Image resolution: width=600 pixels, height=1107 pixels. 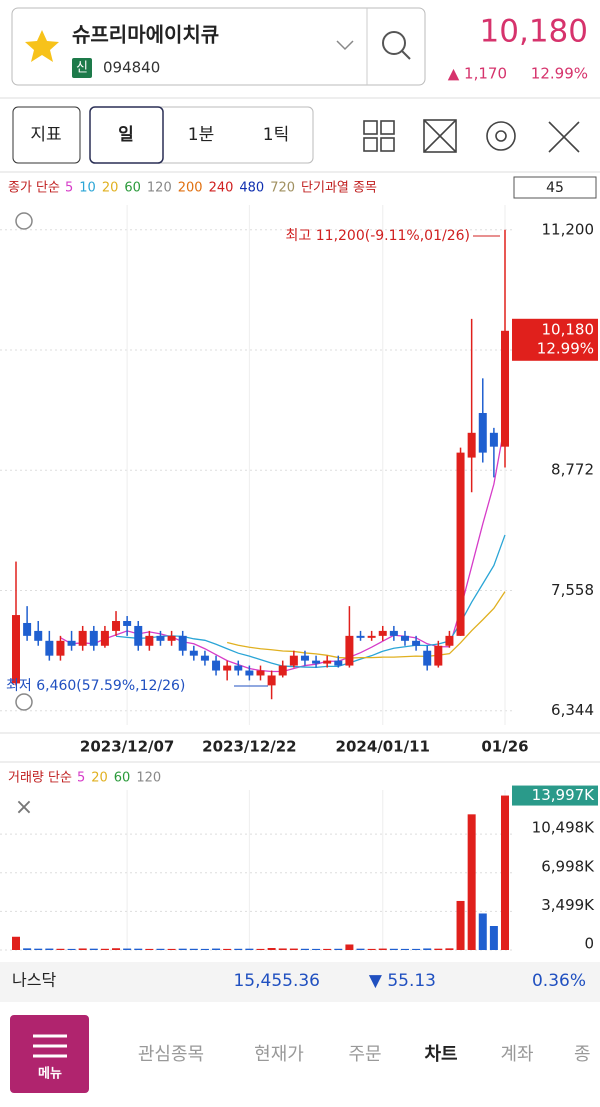 I want to click on count: 45, so click(x=555, y=188).